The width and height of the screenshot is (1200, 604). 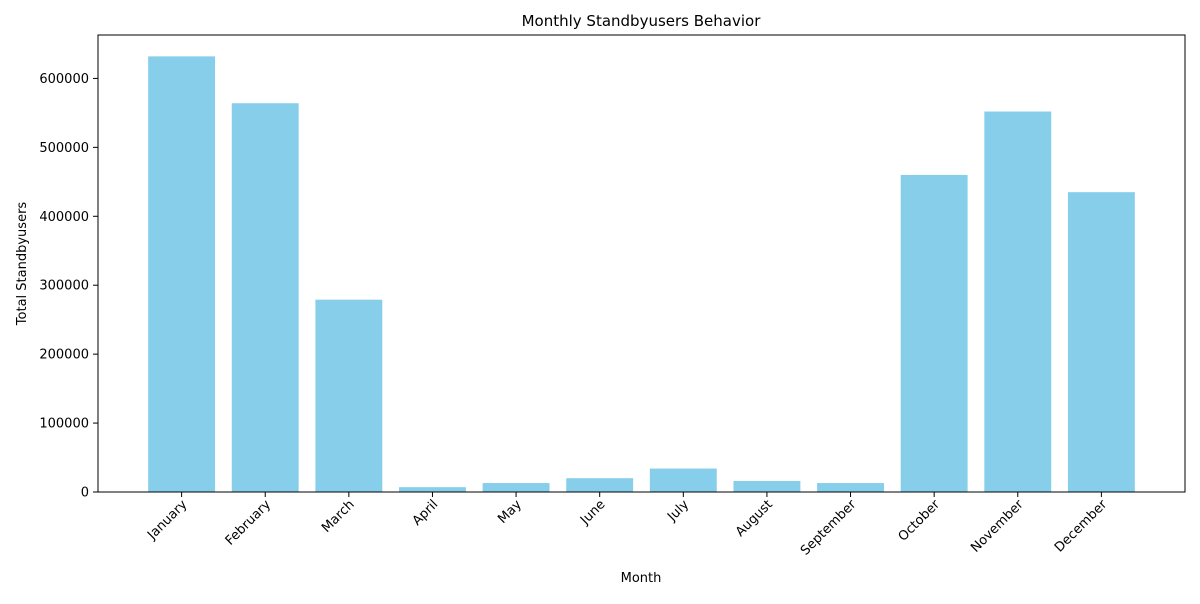 What do you see at coordinates (997, 526) in the screenshot?
I see `x-tick-label: November` at bounding box center [997, 526].